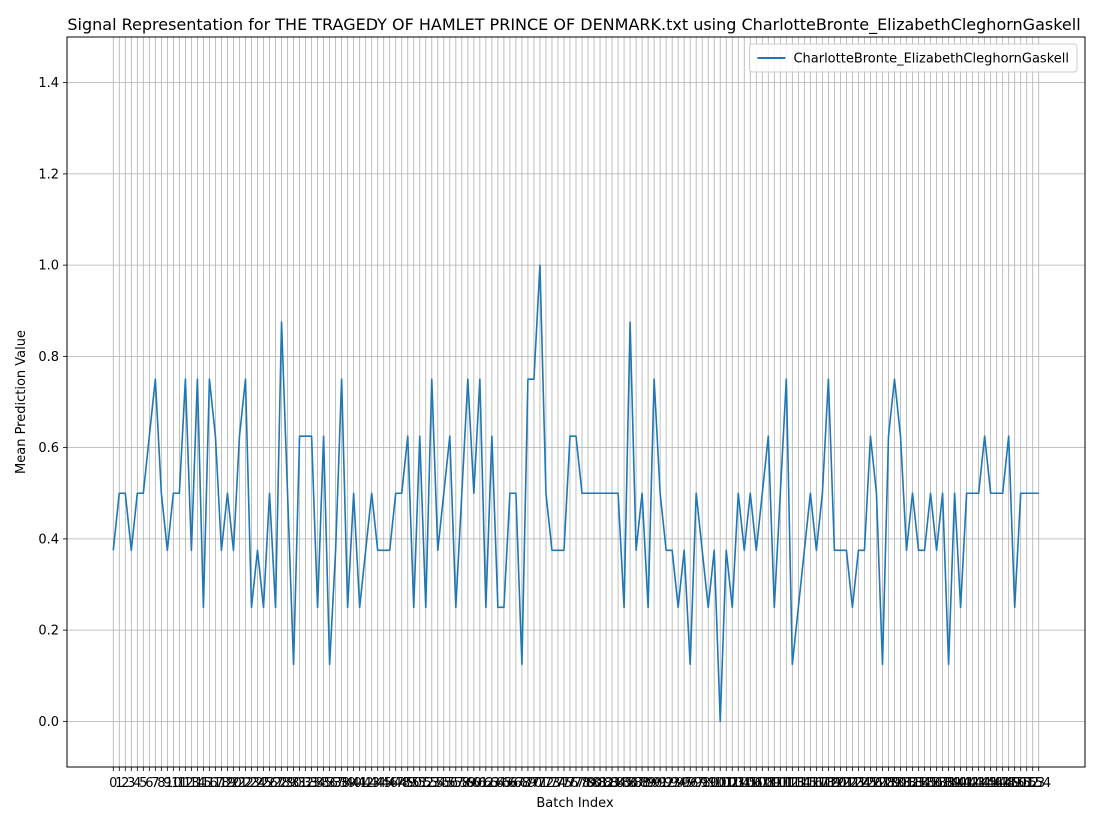 Image resolution: width=1100 pixels, height=825 pixels. Describe the element at coordinates (984, 783) in the screenshot. I see `x-tick-label: 145` at that location.